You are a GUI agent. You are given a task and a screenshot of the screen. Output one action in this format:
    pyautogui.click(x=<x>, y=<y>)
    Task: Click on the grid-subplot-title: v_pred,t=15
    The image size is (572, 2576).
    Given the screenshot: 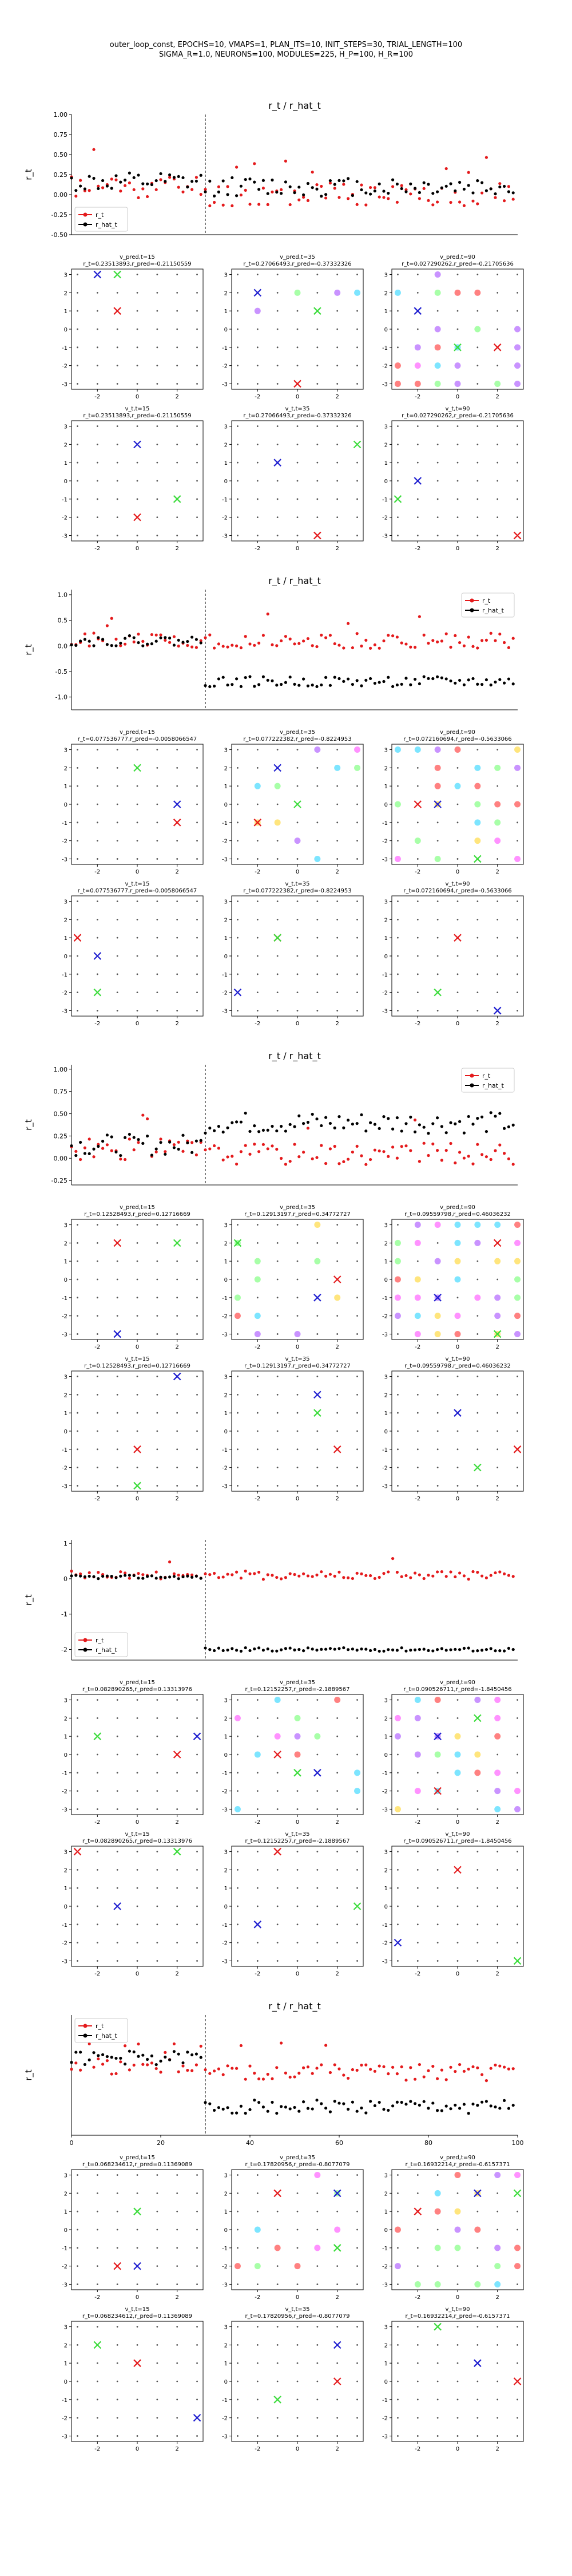 What is the action you would take?
    pyautogui.click(x=137, y=257)
    